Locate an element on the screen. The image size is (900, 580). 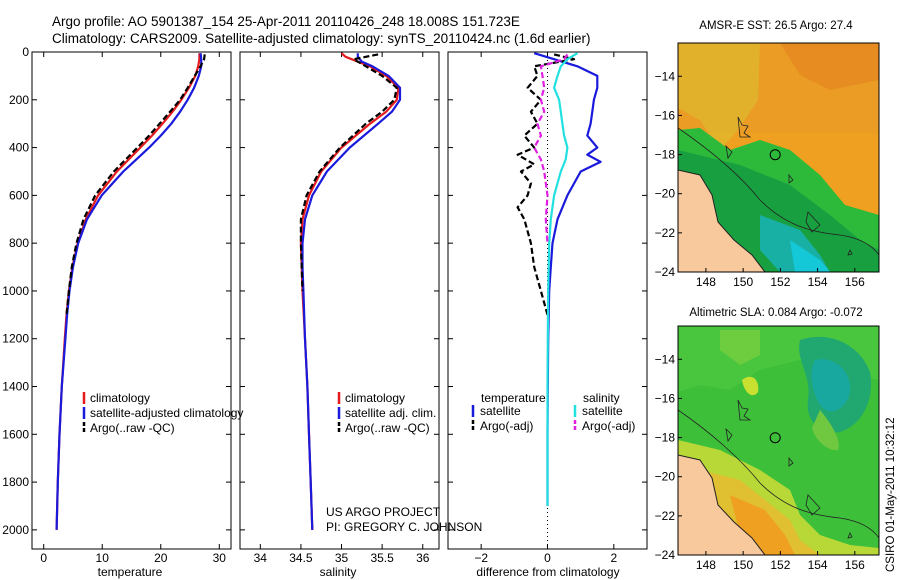
depth-tick-label: 1400 is located at coordinates (15, 387).